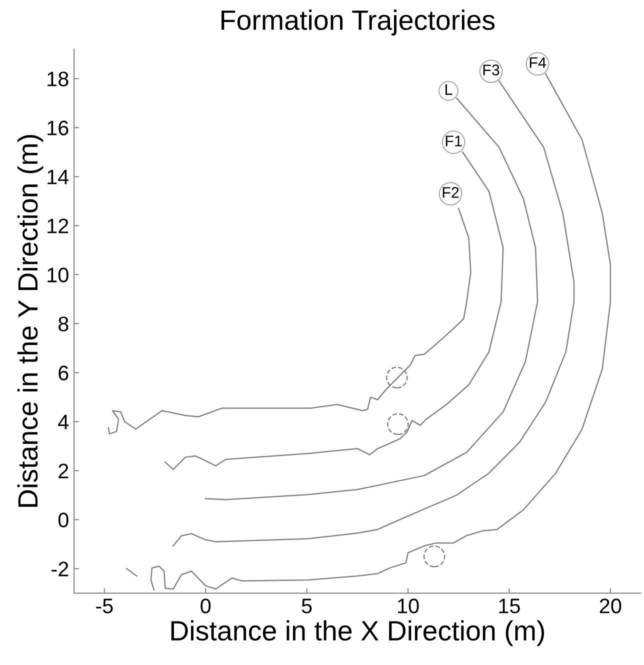  What do you see at coordinates (30, 321) in the screenshot?
I see `y-axis-title: Distance in the Y Direction (m)` at bounding box center [30, 321].